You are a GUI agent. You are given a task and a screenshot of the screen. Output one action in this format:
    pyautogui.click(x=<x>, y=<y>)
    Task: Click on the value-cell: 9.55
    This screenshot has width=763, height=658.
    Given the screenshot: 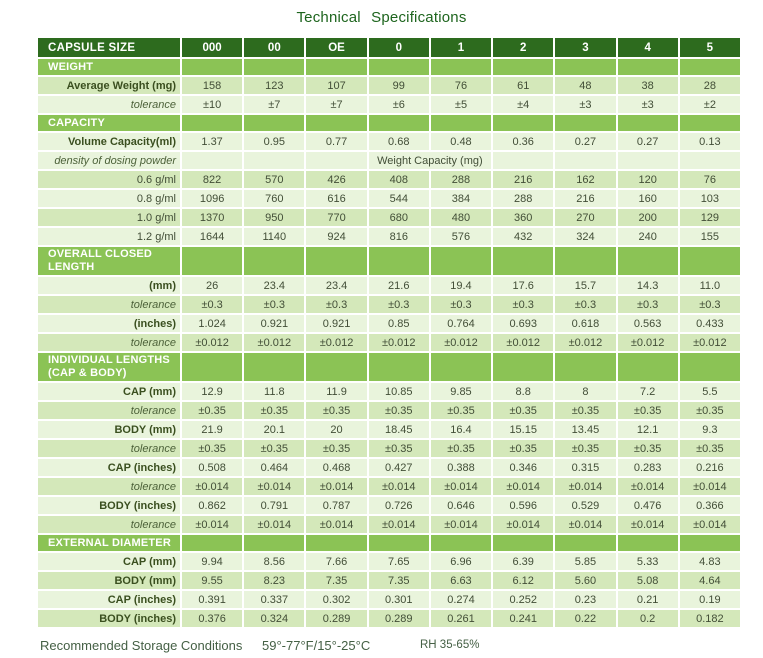 What is the action you would take?
    pyautogui.click(x=212, y=580)
    